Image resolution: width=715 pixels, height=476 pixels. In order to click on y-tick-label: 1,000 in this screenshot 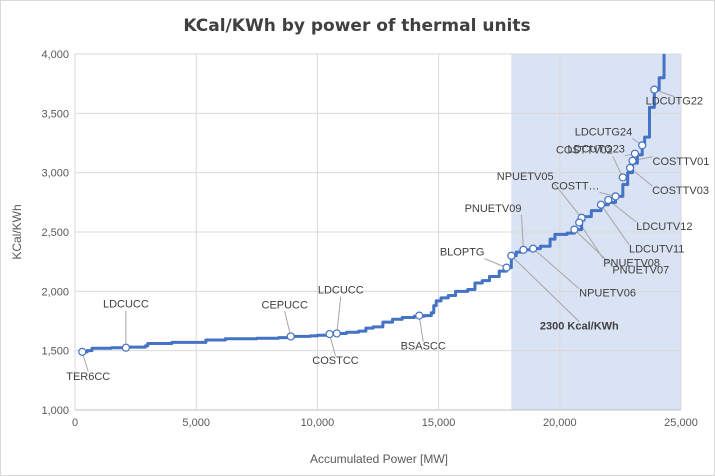, I will do `click(55, 411)`.